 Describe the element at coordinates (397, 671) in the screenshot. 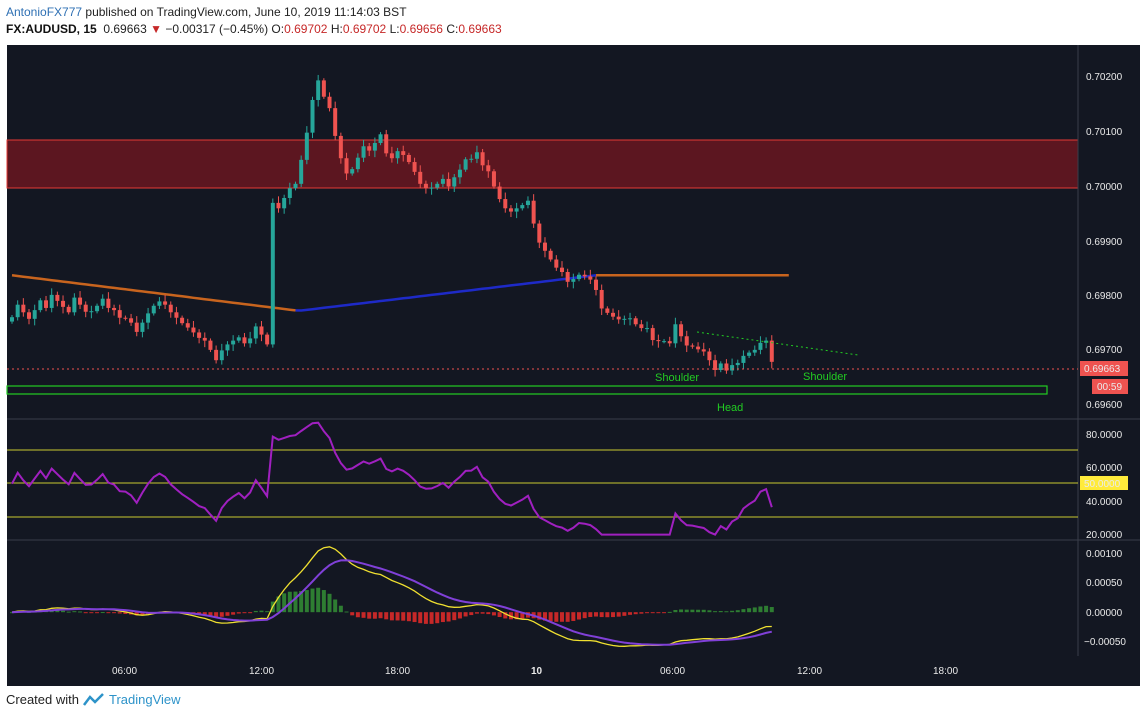

I see `time-tick: 18:00` at that location.